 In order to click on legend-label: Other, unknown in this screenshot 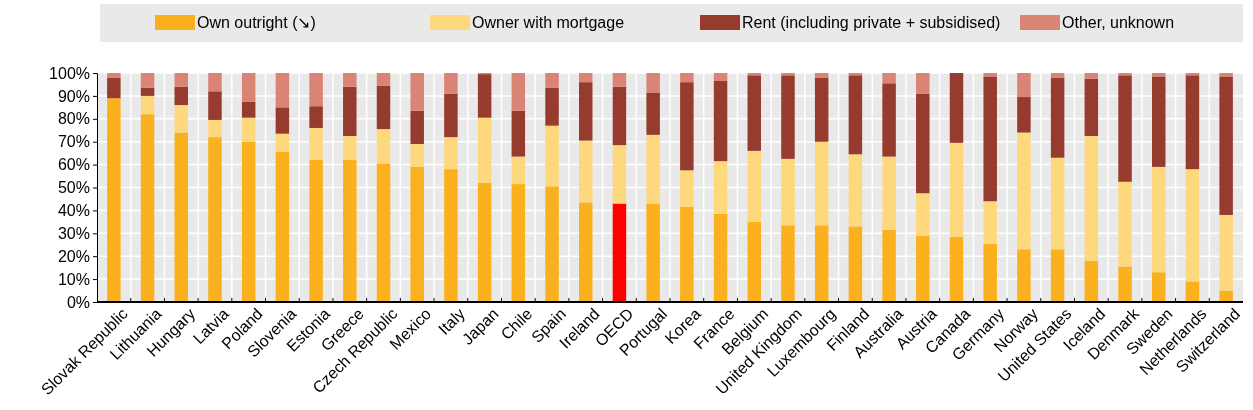, I will do `click(1118, 22)`.